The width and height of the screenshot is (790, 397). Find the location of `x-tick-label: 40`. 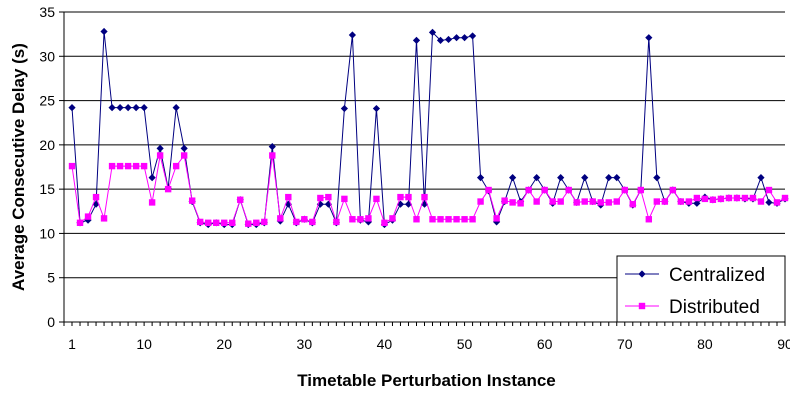

x-tick-label: 40 is located at coordinates (385, 344).